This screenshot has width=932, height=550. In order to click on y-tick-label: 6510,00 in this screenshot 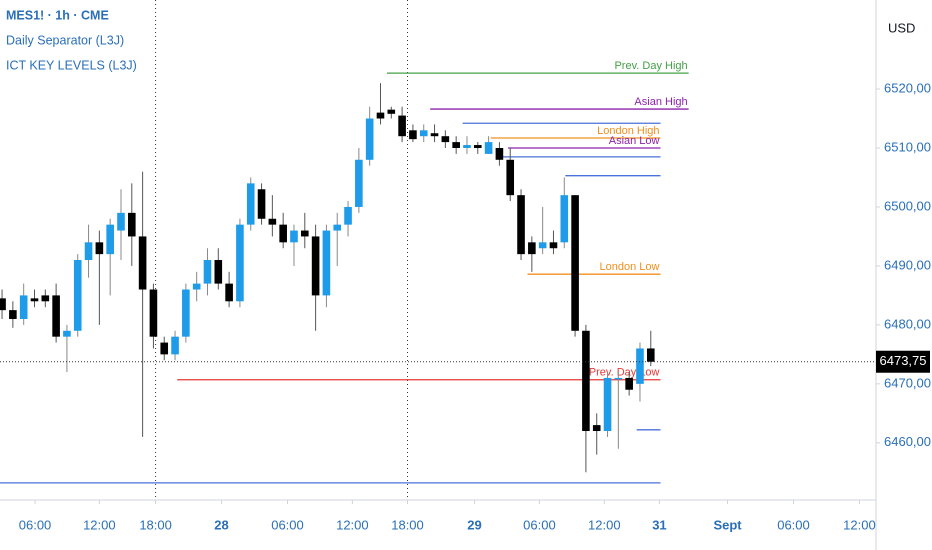, I will do `click(907, 146)`.